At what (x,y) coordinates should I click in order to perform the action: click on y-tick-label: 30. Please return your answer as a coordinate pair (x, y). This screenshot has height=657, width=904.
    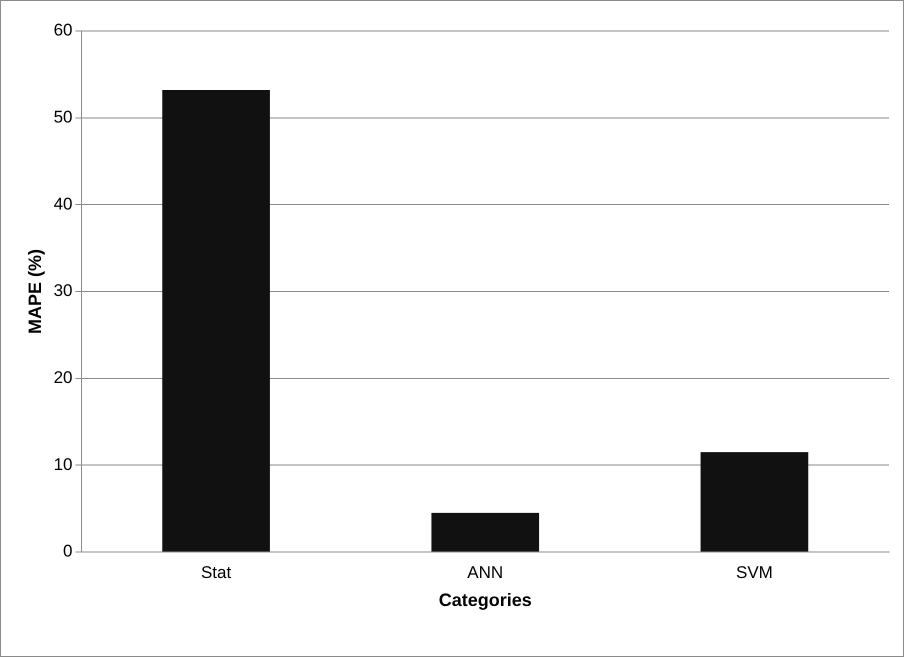
    Looking at the image, I should click on (63, 290).